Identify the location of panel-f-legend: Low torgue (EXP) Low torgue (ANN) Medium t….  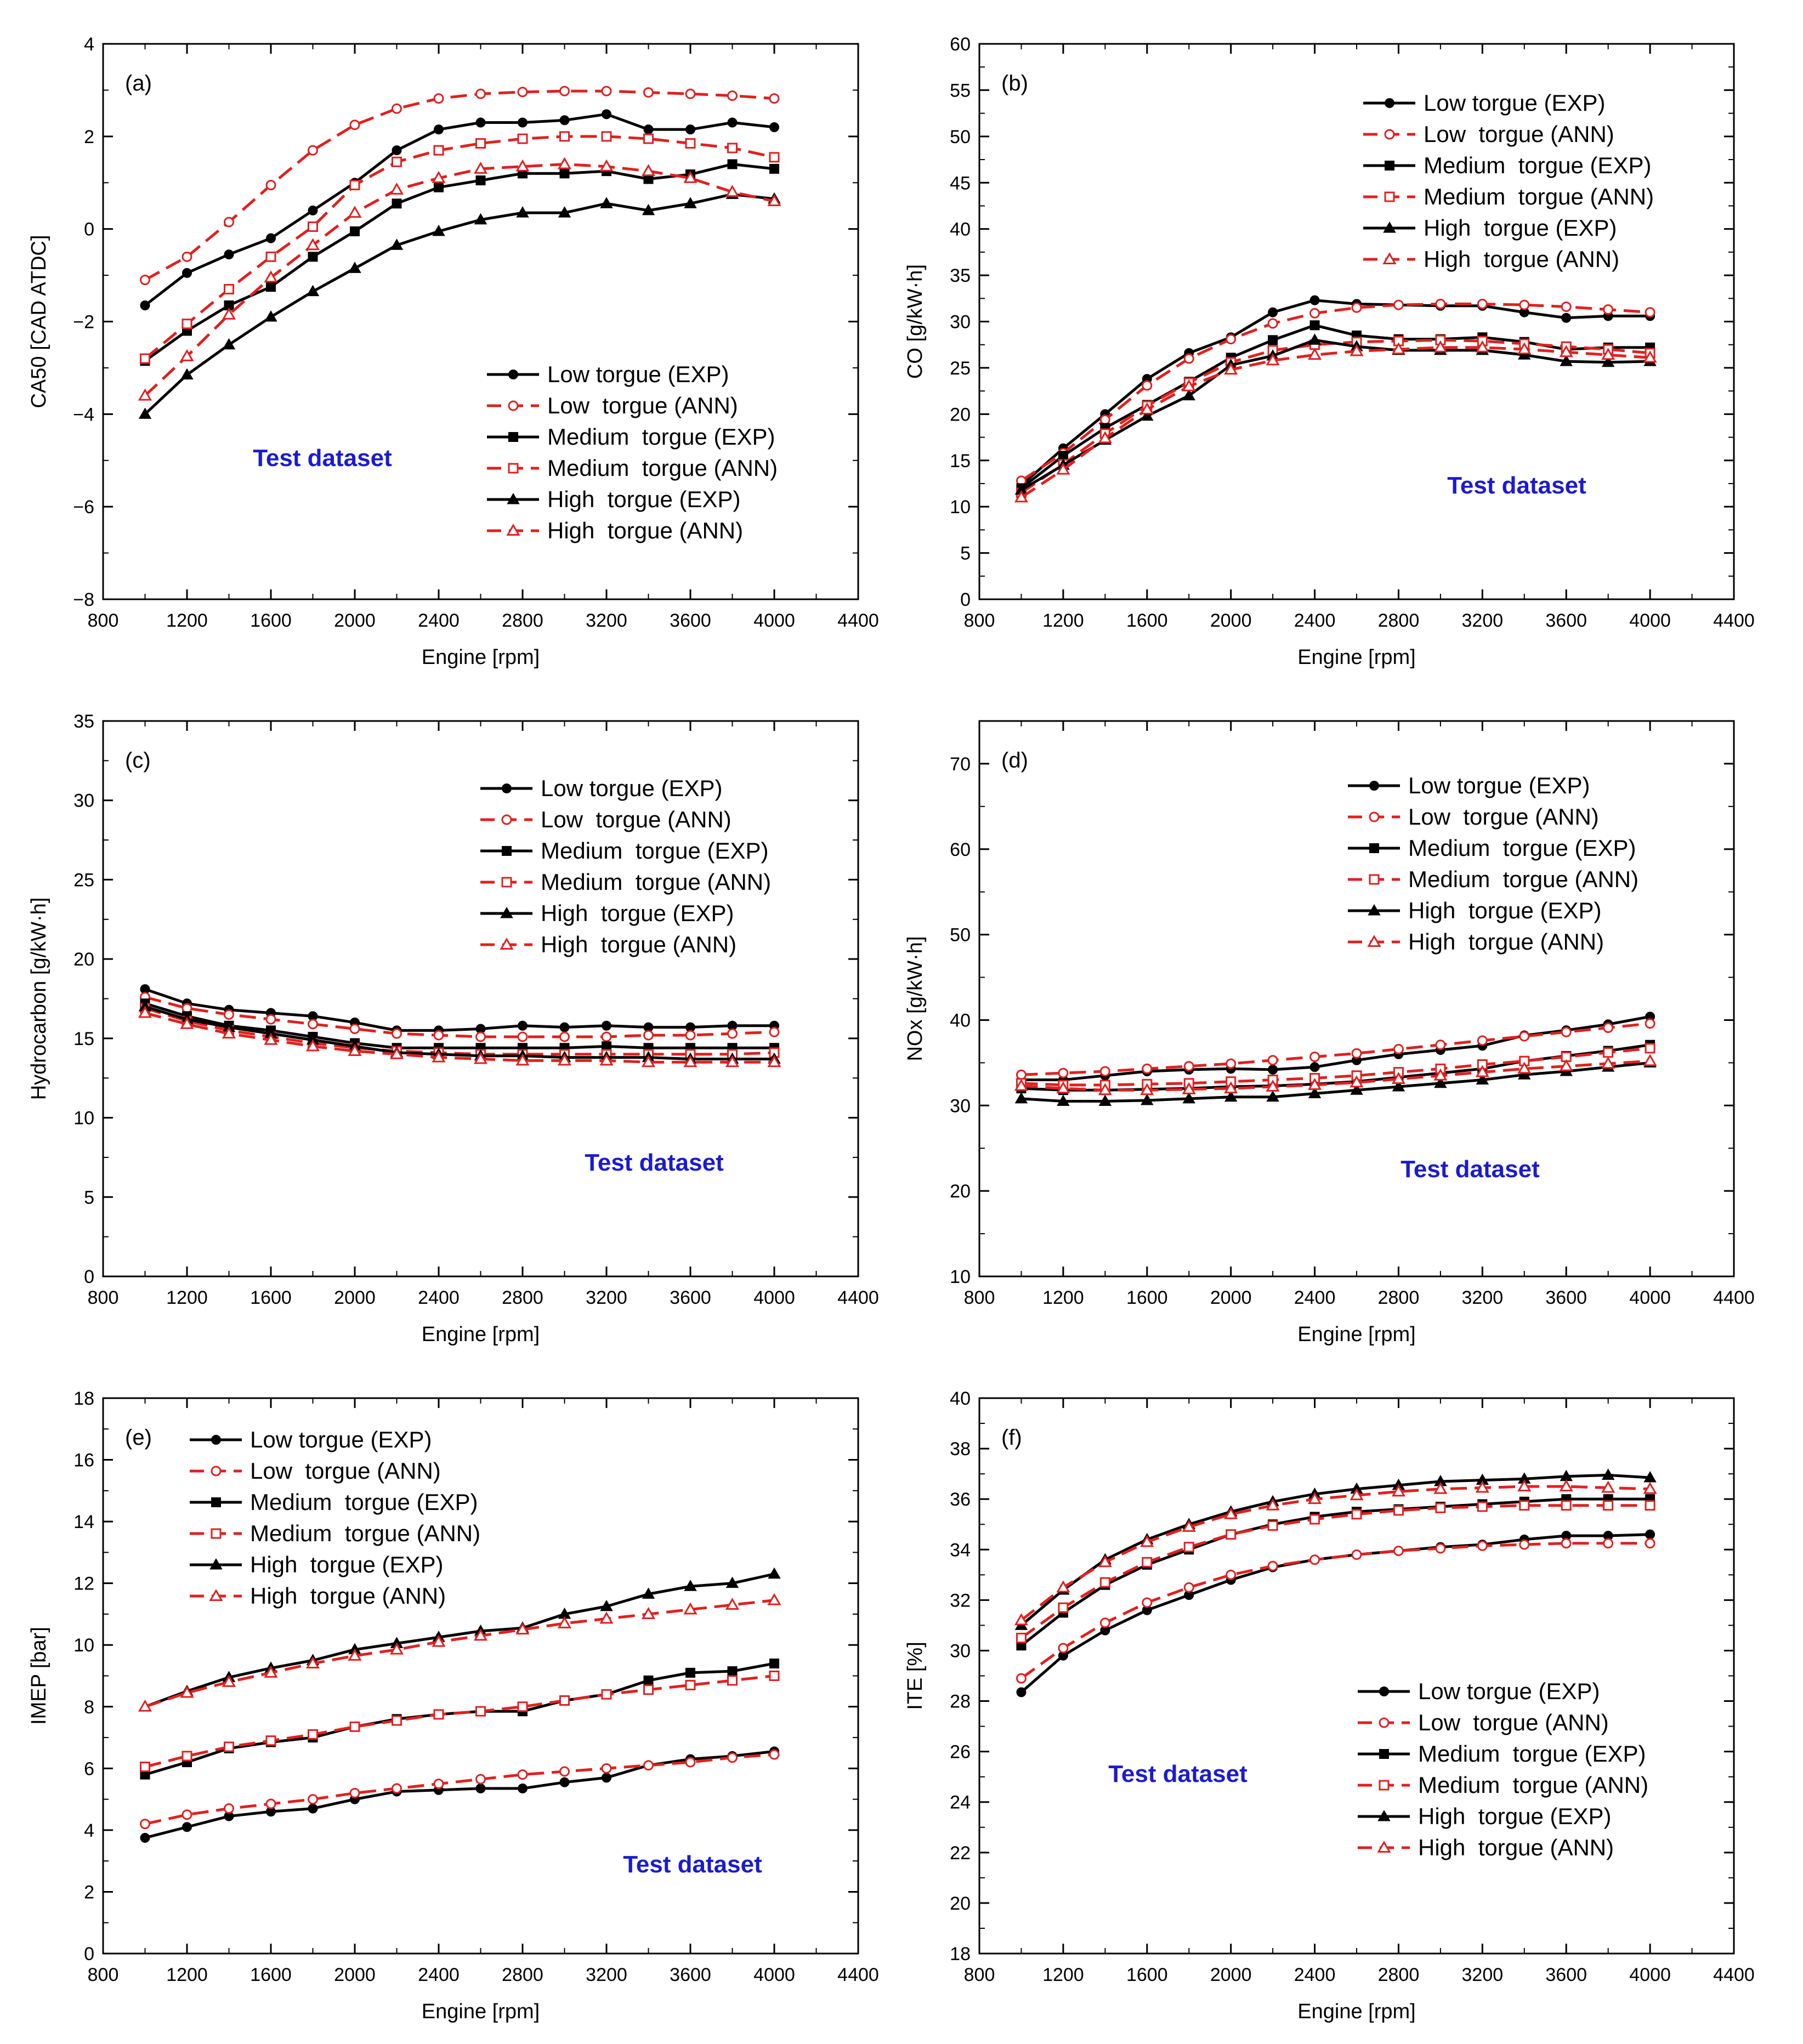
(1503, 1769).